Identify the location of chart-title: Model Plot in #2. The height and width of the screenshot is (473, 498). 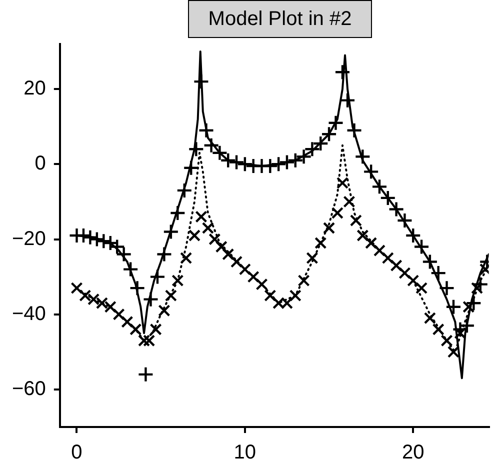
(280, 19).